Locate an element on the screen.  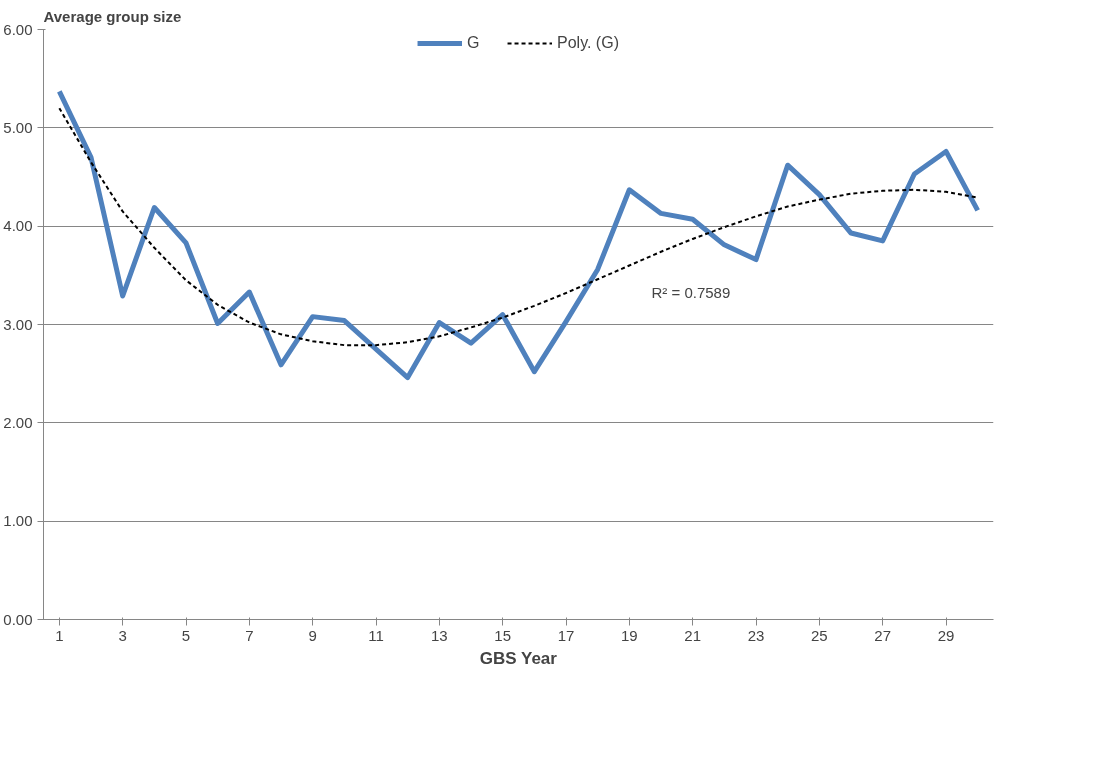
annotation: R² = 0.7589 is located at coordinates (691, 292).